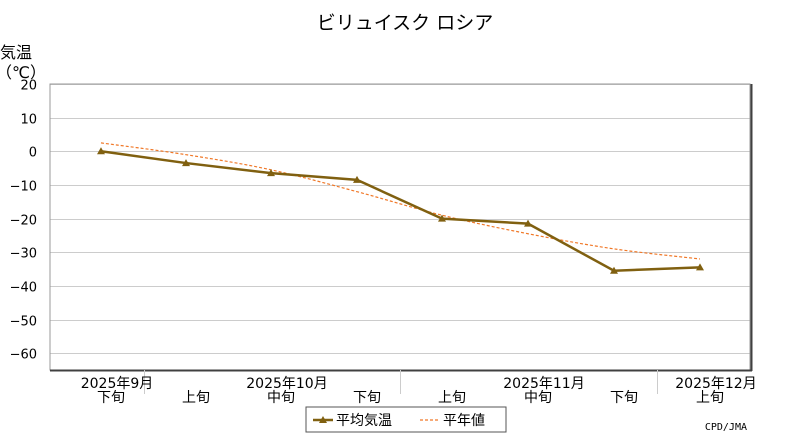  What do you see at coordinates (33, 153) in the screenshot?
I see `y-tick-label: 0` at bounding box center [33, 153].